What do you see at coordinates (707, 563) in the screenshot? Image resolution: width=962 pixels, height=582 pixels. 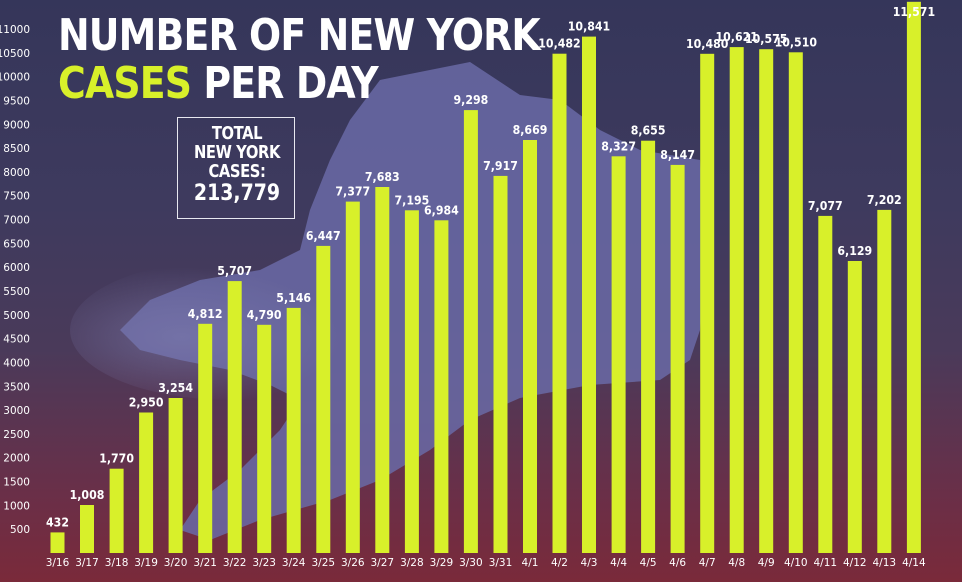 I see `x-tick-label: 4/7` at bounding box center [707, 563].